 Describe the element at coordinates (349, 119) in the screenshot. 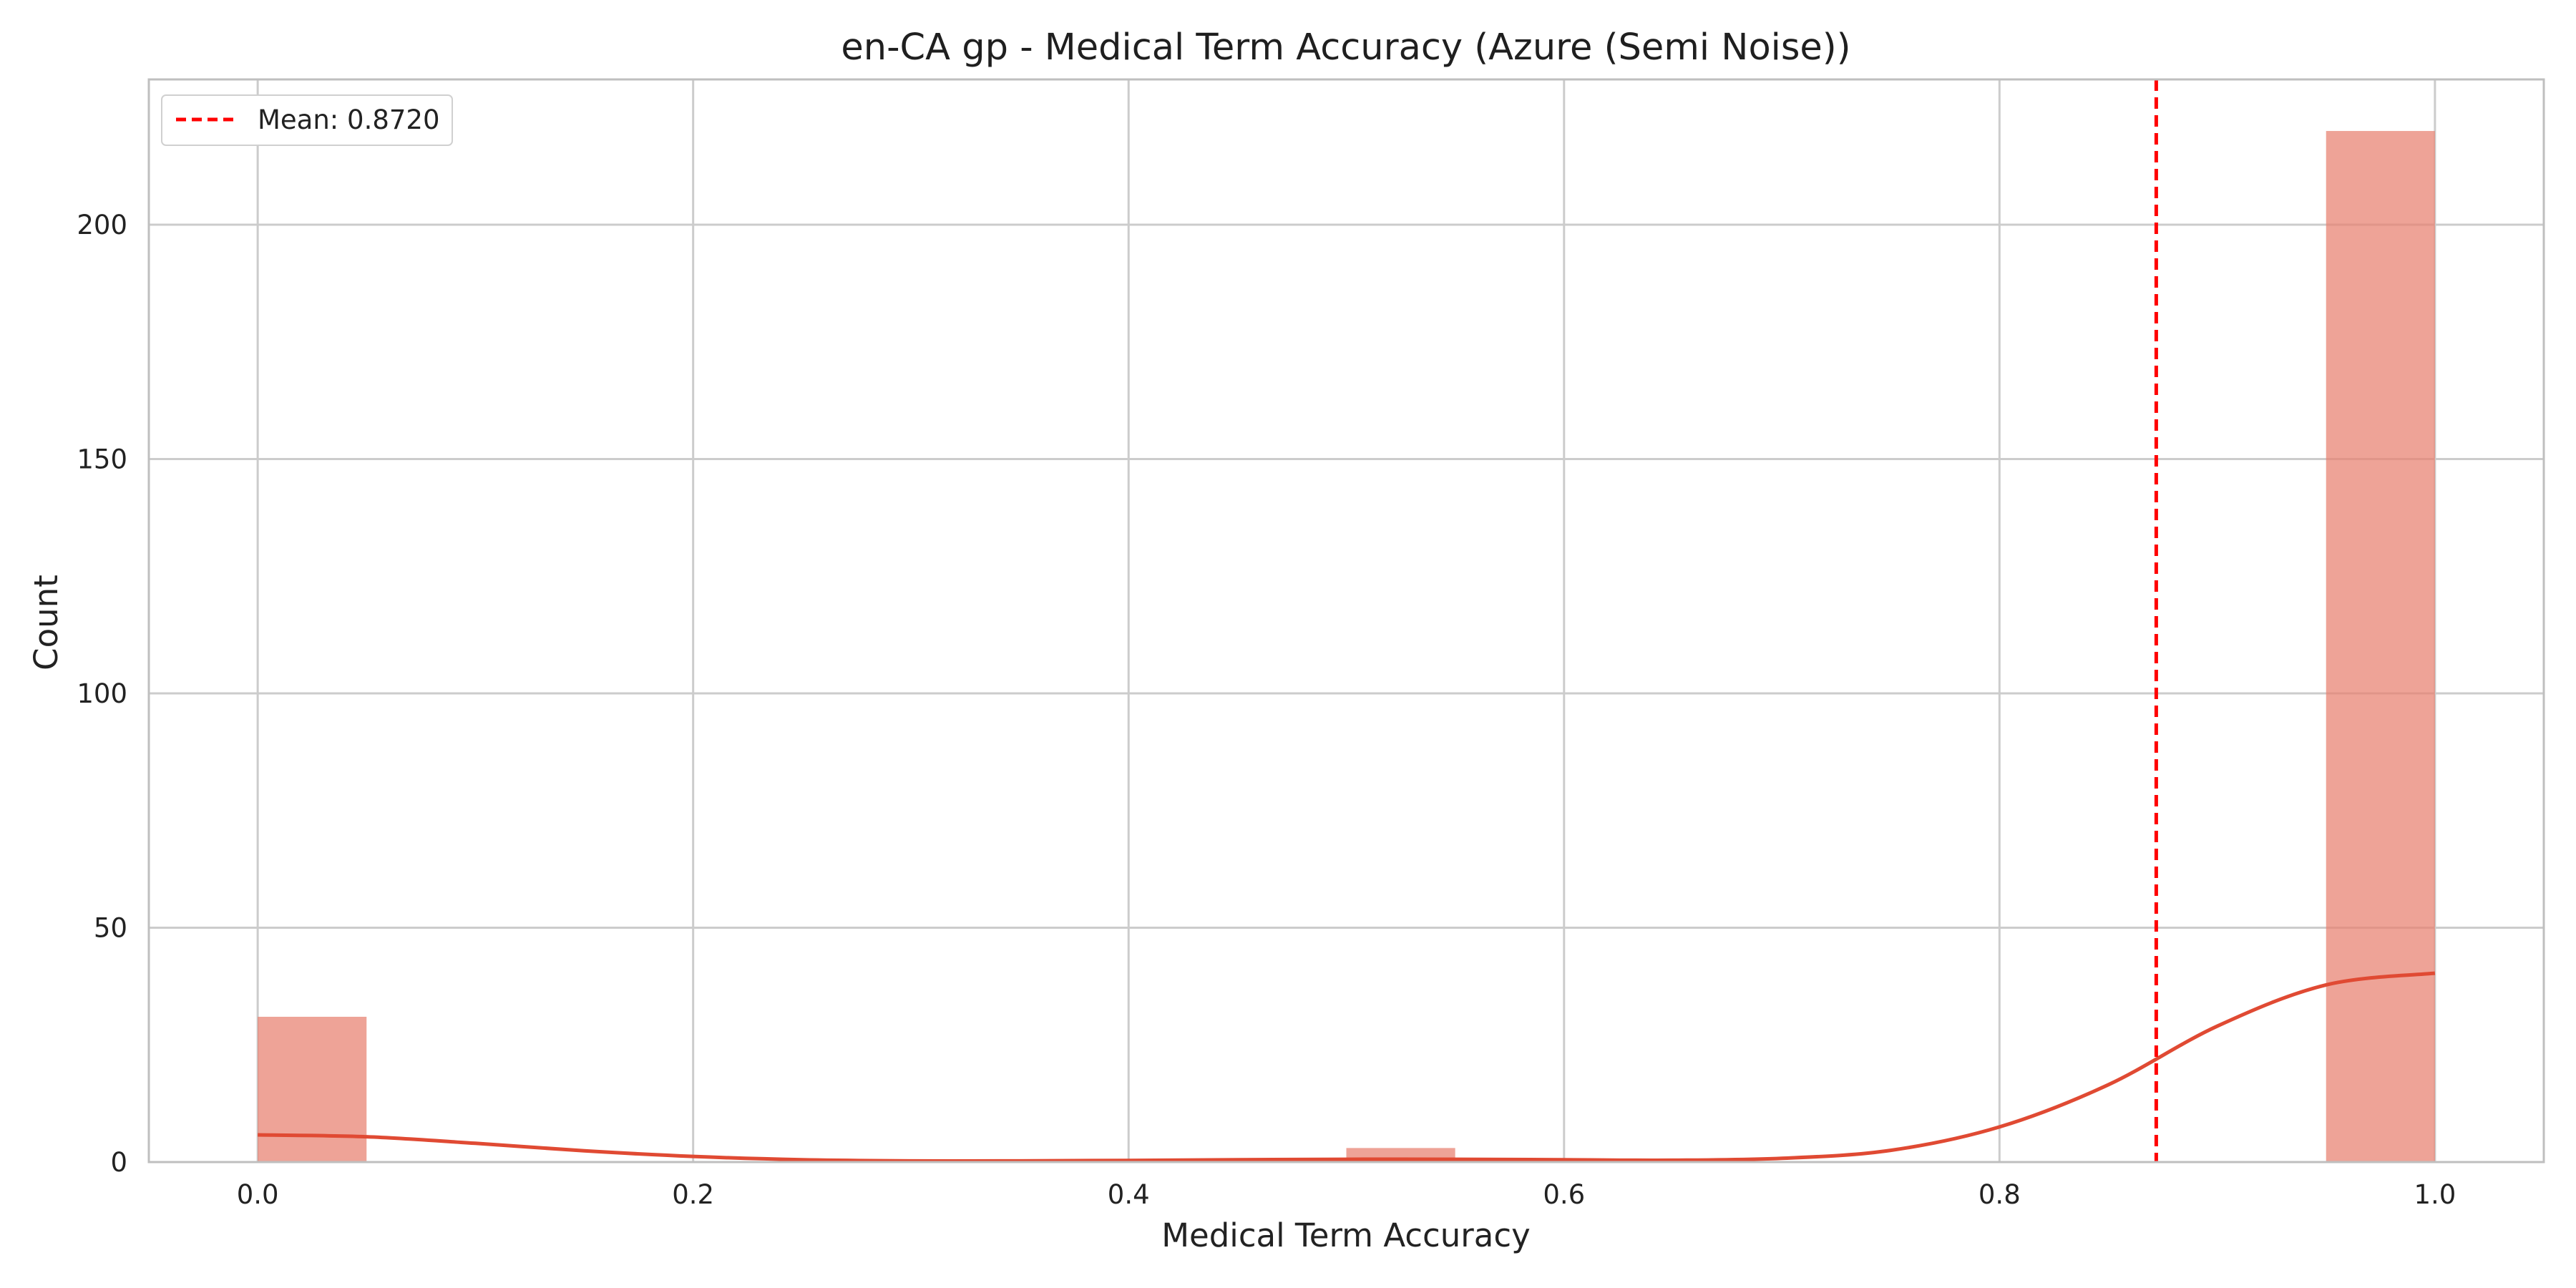

I see `legend-mean-label: Mean: 0.8720` at that location.